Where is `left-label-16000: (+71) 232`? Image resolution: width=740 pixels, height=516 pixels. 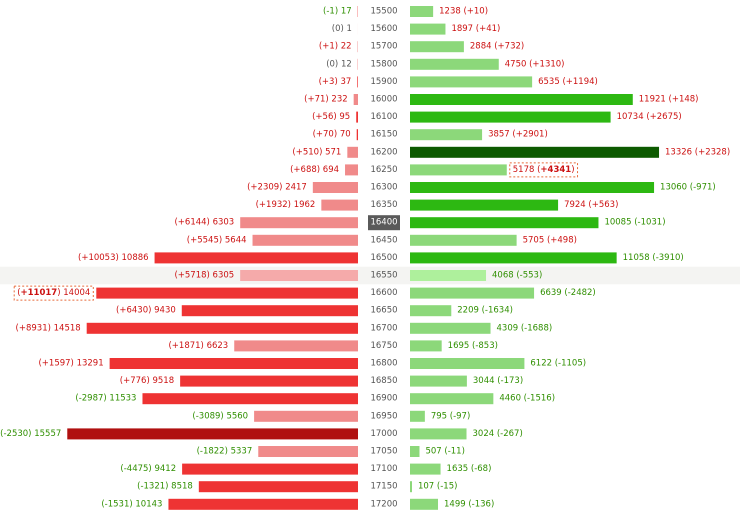
left-label-16000: (+71) 232 is located at coordinates (326, 100).